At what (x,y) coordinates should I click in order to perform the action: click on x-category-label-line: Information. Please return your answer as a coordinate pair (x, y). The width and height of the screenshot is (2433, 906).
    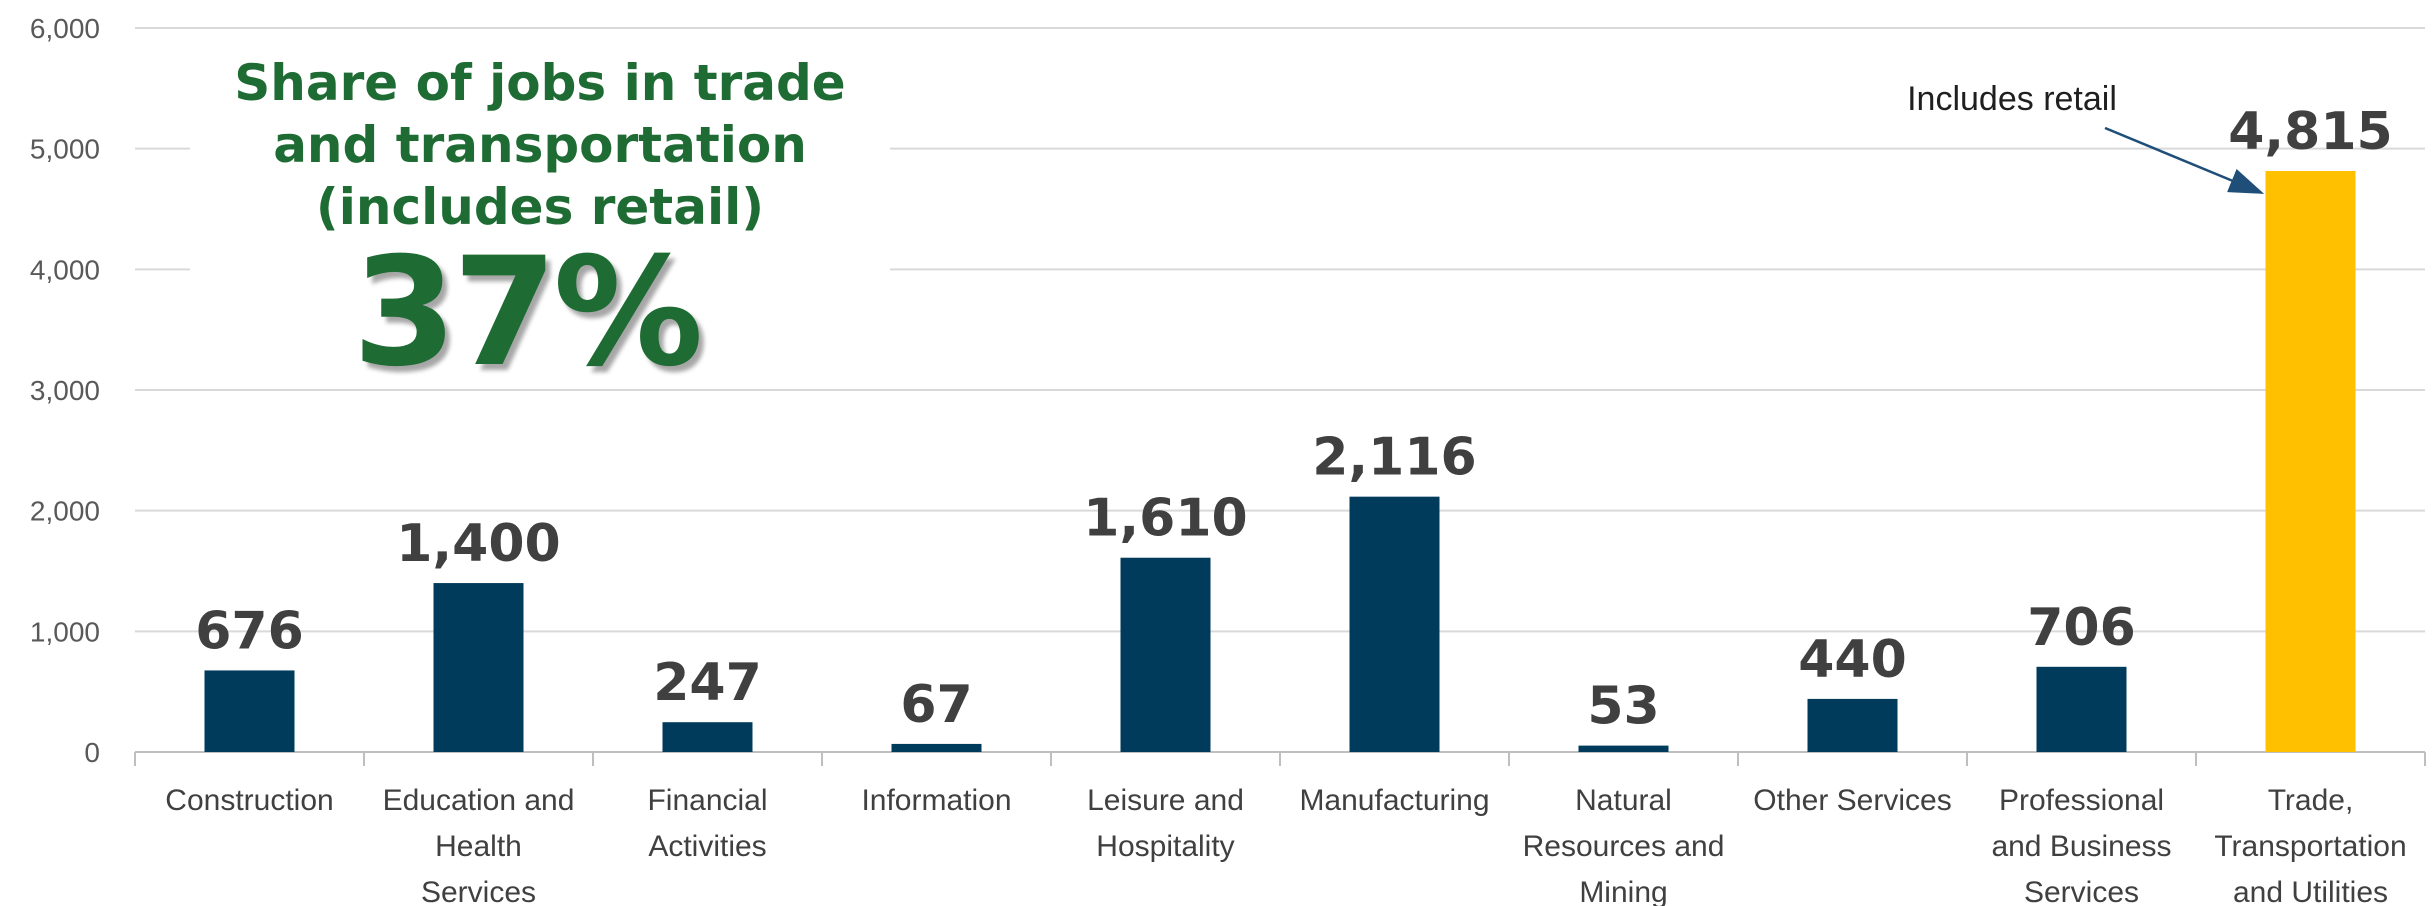
    Looking at the image, I should click on (936, 800).